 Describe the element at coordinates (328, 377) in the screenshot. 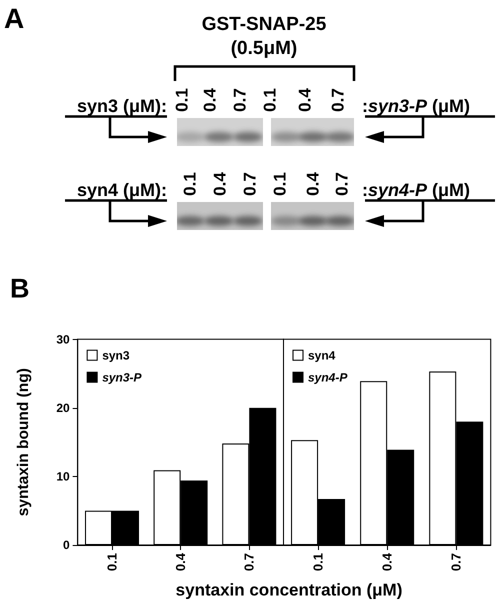

I see `legend-label: syn4-P` at that location.